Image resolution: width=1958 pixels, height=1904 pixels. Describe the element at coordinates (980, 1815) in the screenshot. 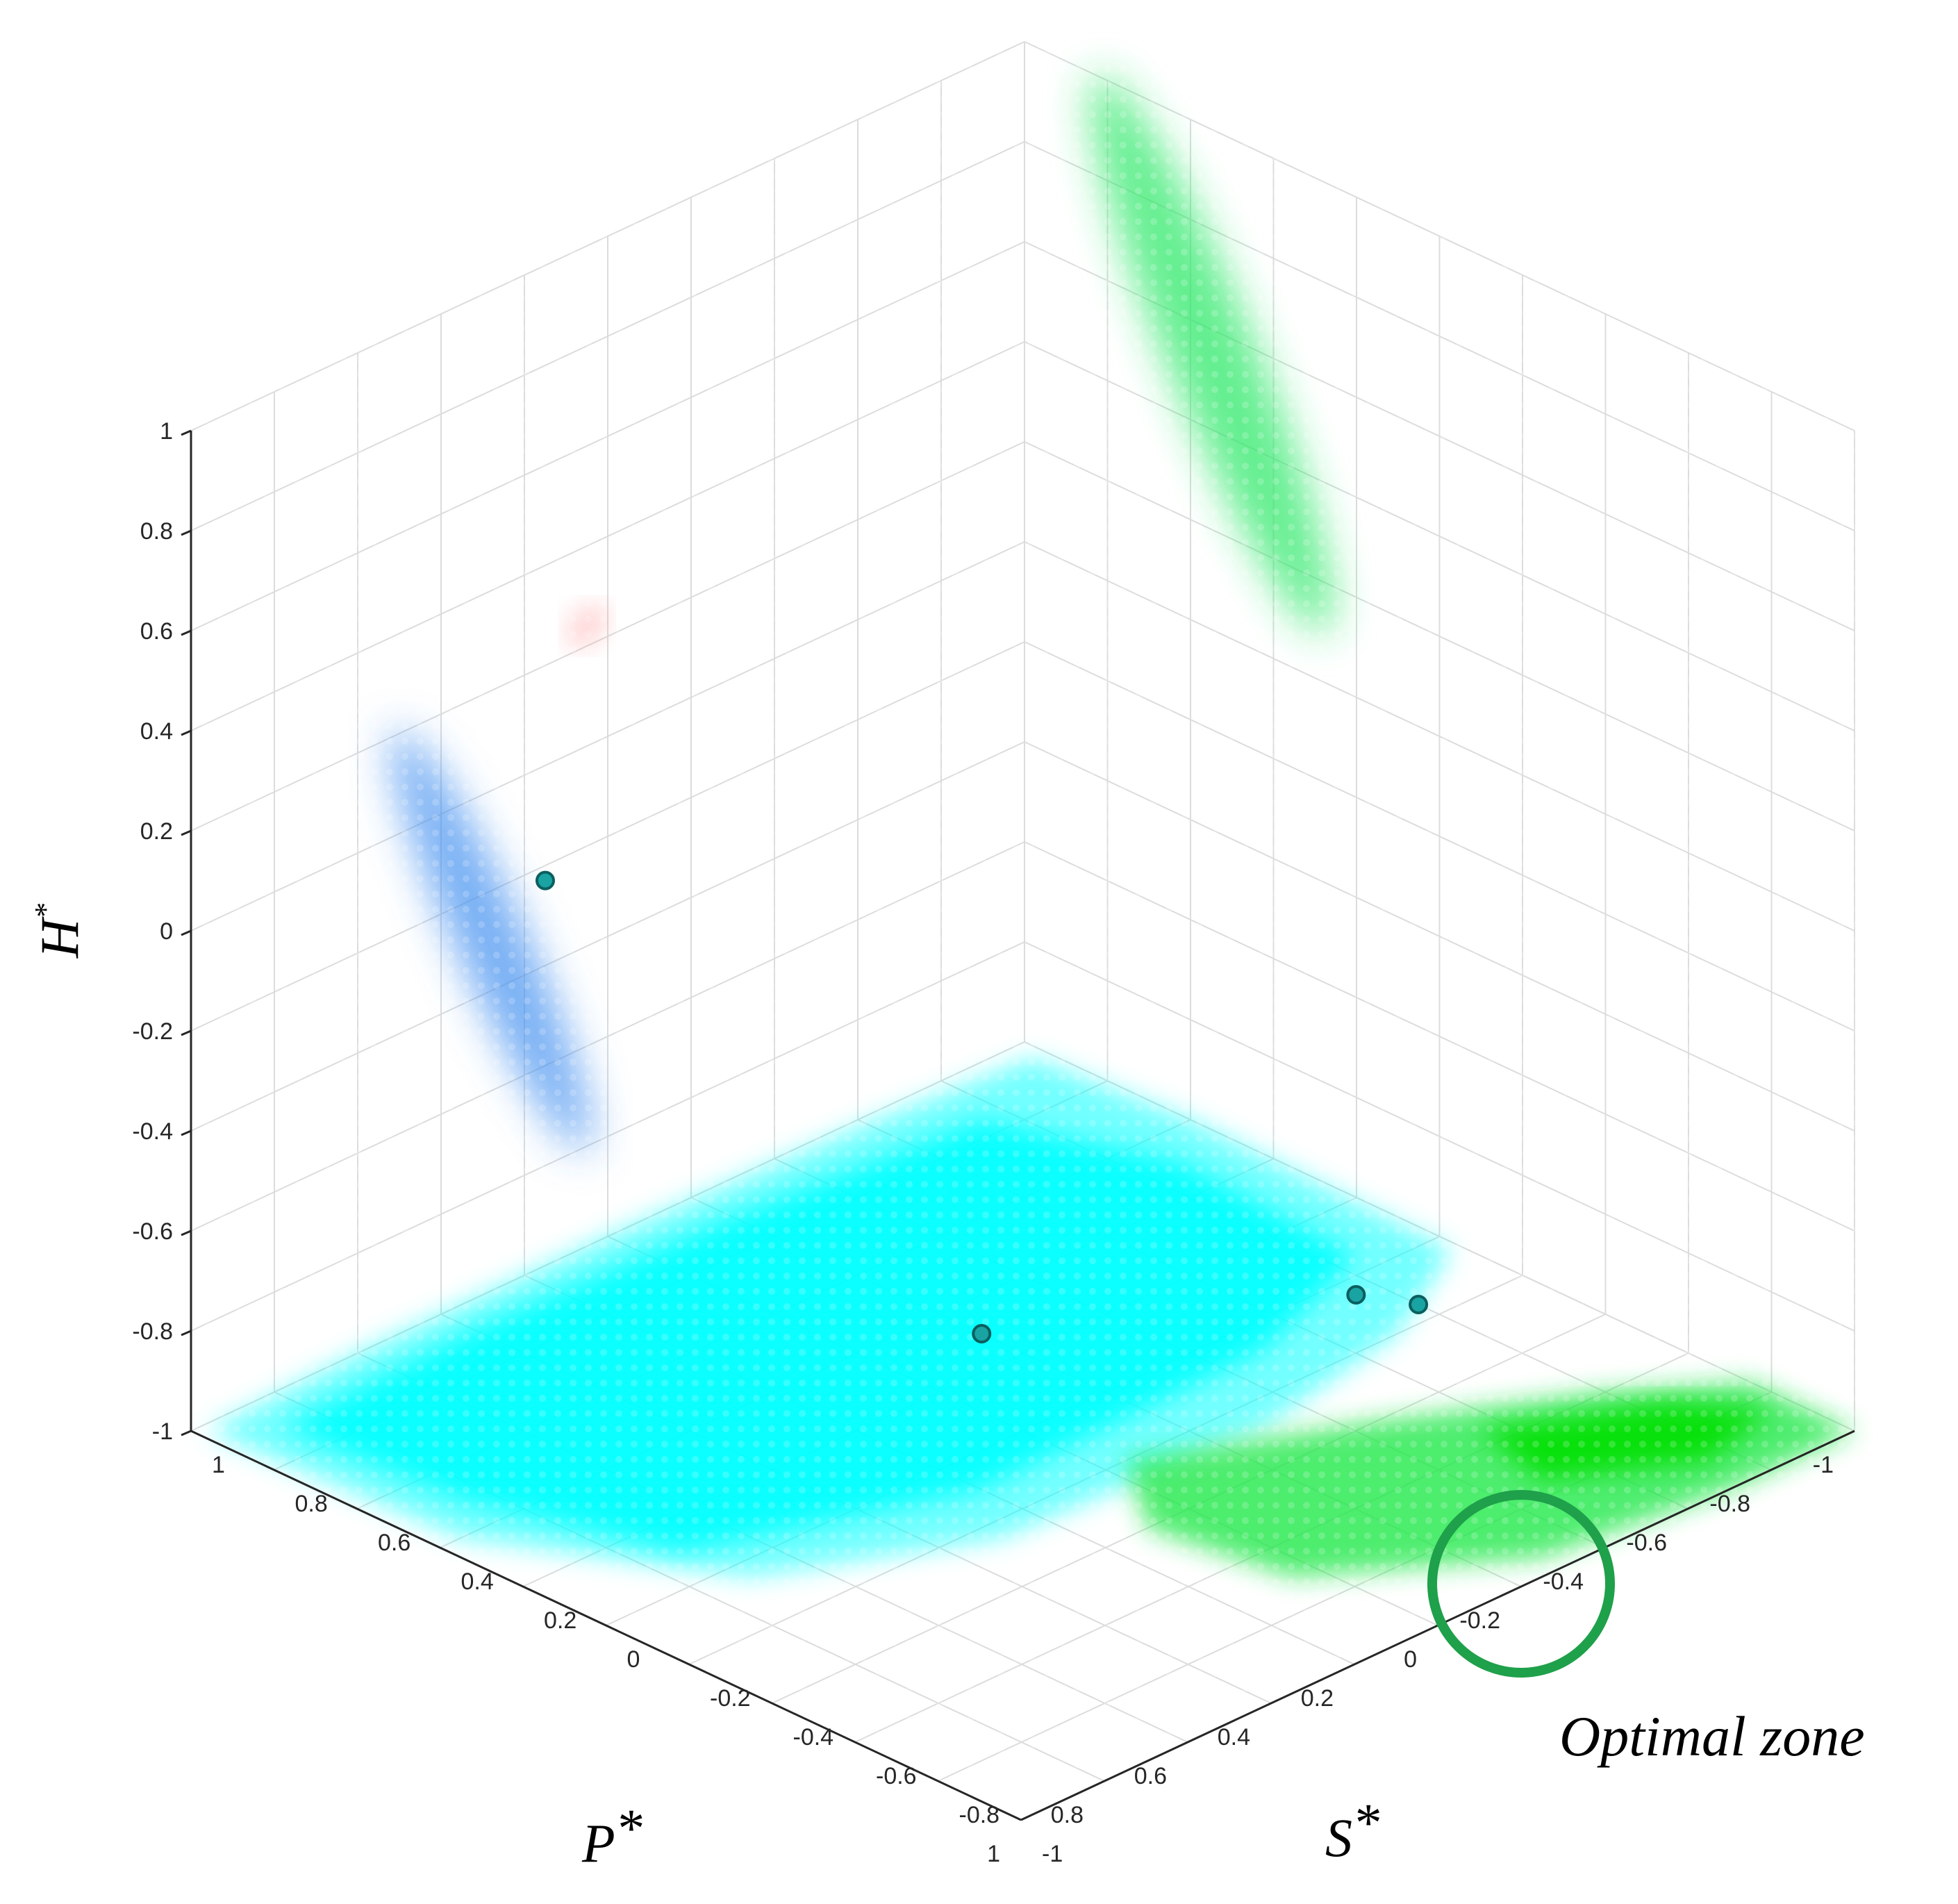

I see `y-tick-label: -0.8` at that location.